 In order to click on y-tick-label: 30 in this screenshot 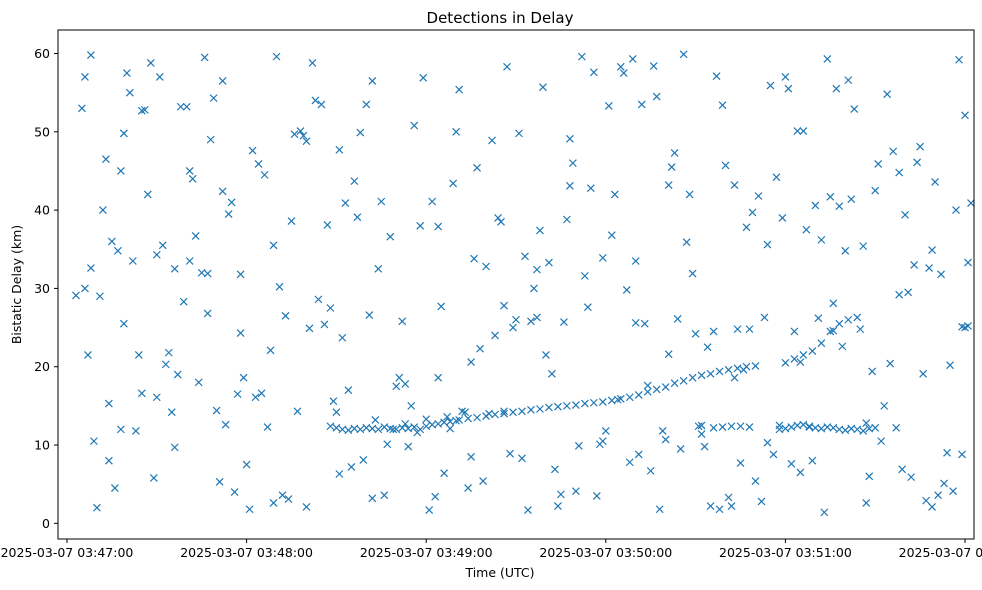, I will do `click(42, 288)`.